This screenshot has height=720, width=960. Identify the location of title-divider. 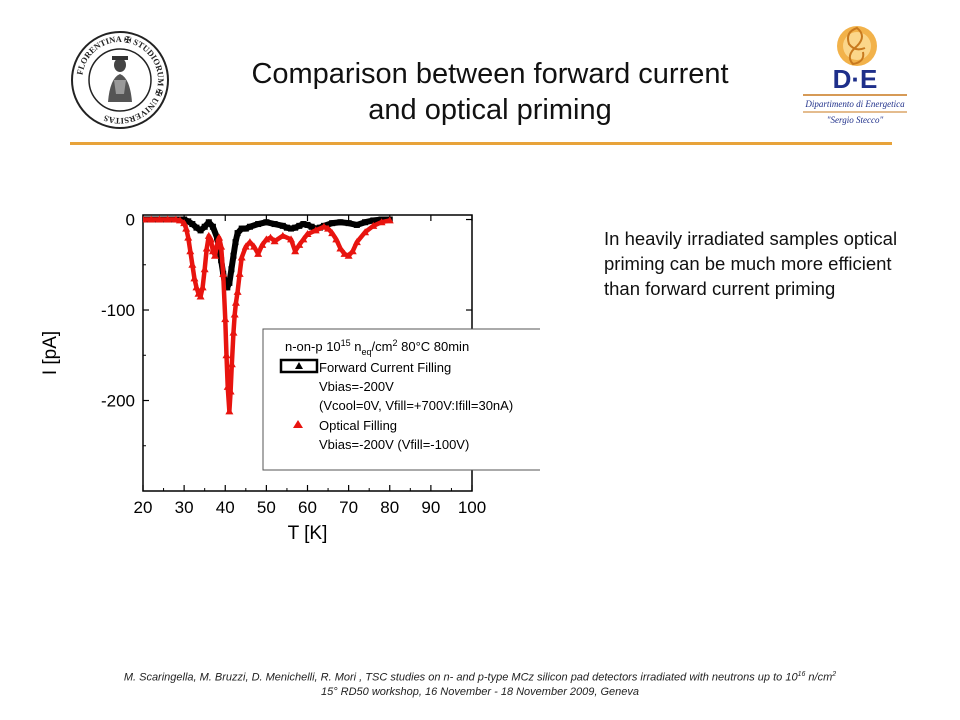
(481, 143).